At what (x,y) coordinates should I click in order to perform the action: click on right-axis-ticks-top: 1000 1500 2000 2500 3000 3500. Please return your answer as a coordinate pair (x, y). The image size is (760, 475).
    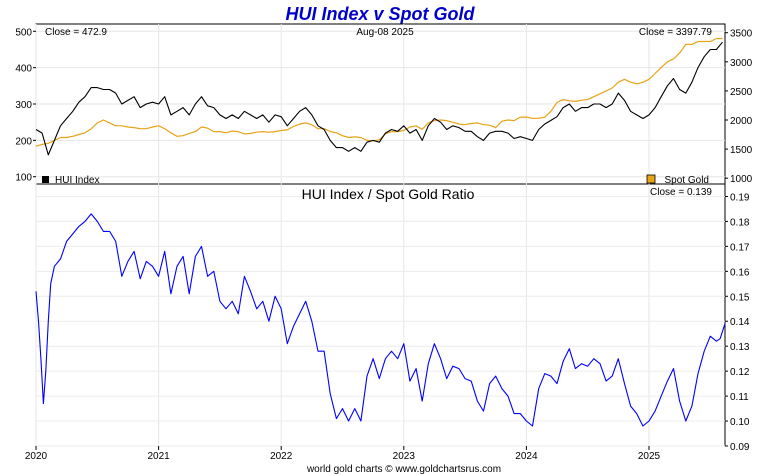
    Looking at the image, I should click on (739, 107).